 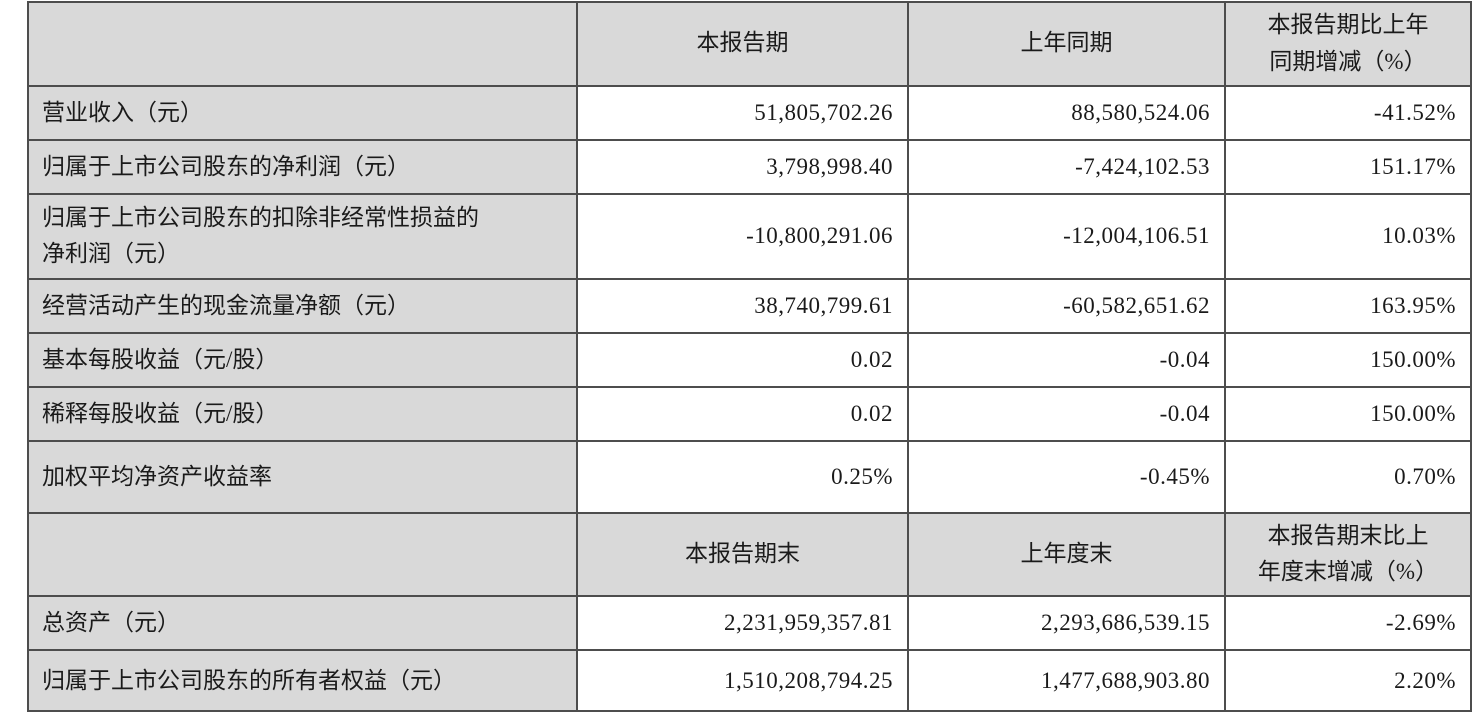 What do you see at coordinates (742, 476) in the screenshot?
I see `value-current: 0.25%` at bounding box center [742, 476].